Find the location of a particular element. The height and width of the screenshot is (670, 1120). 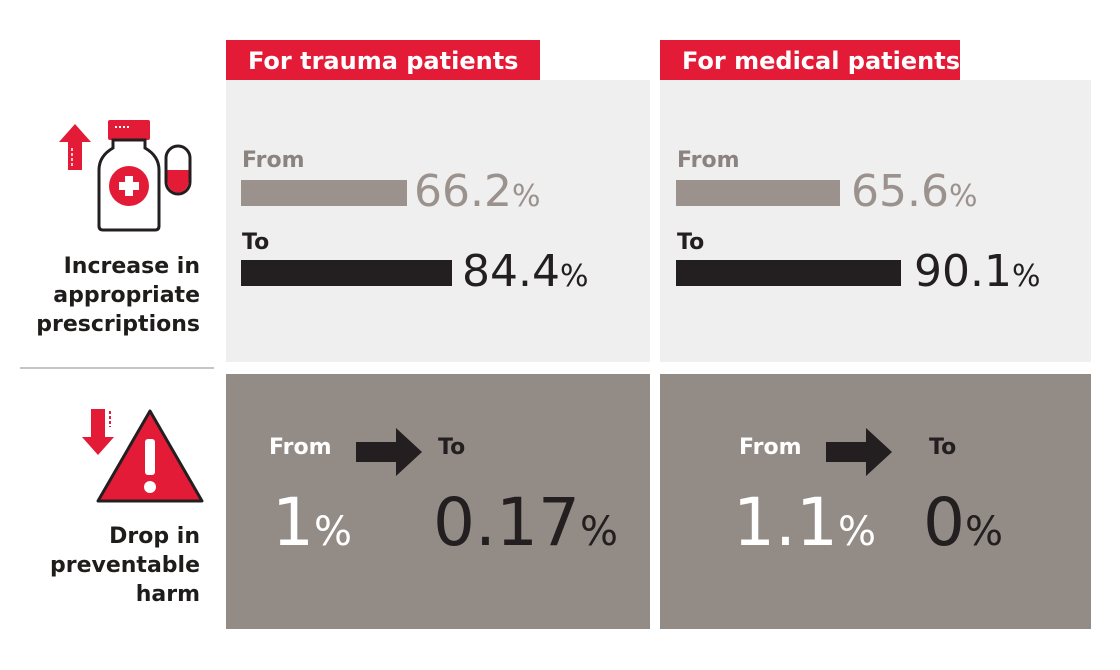

value-harm-trauma-to: 0.17% is located at coordinates (525, 527).